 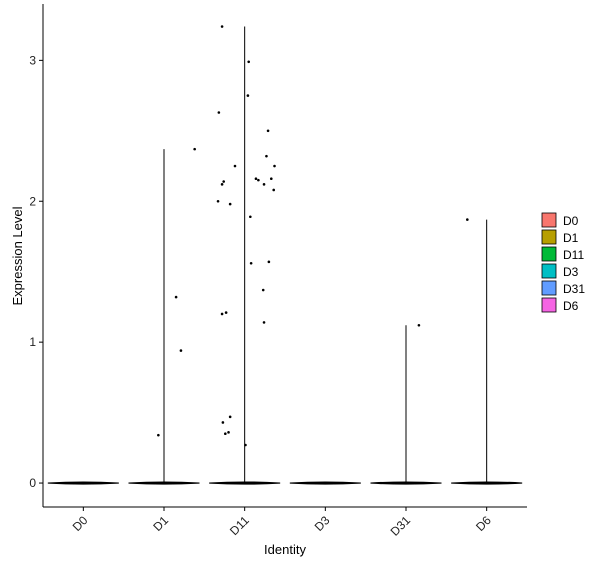 I want to click on y-tick-label: 1, so click(x=32, y=342).